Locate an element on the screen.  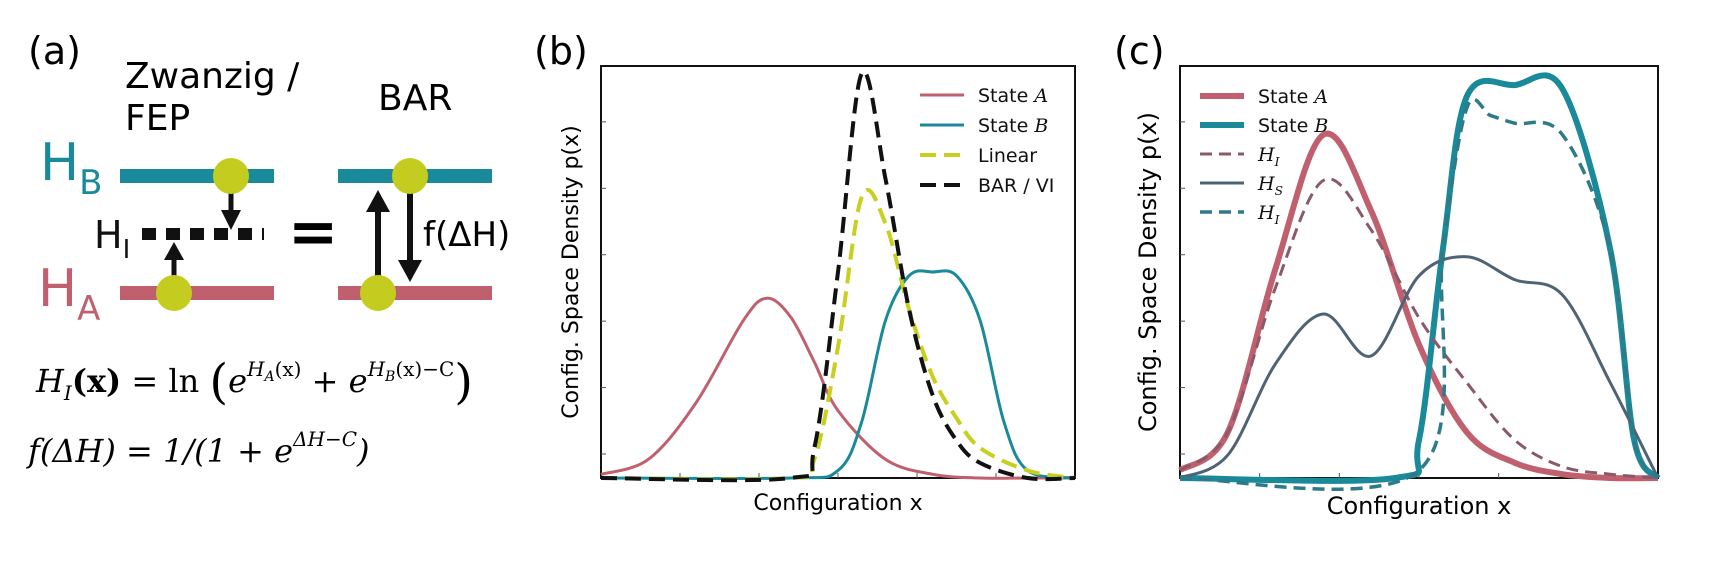
arrow-a-to-b-head is located at coordinates (378, 201).